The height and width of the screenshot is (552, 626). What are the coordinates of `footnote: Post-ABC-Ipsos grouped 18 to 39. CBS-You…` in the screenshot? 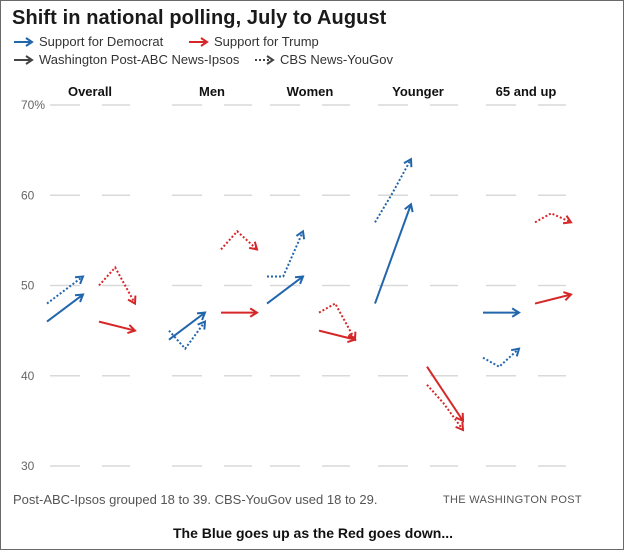 It's located at (195, 499).